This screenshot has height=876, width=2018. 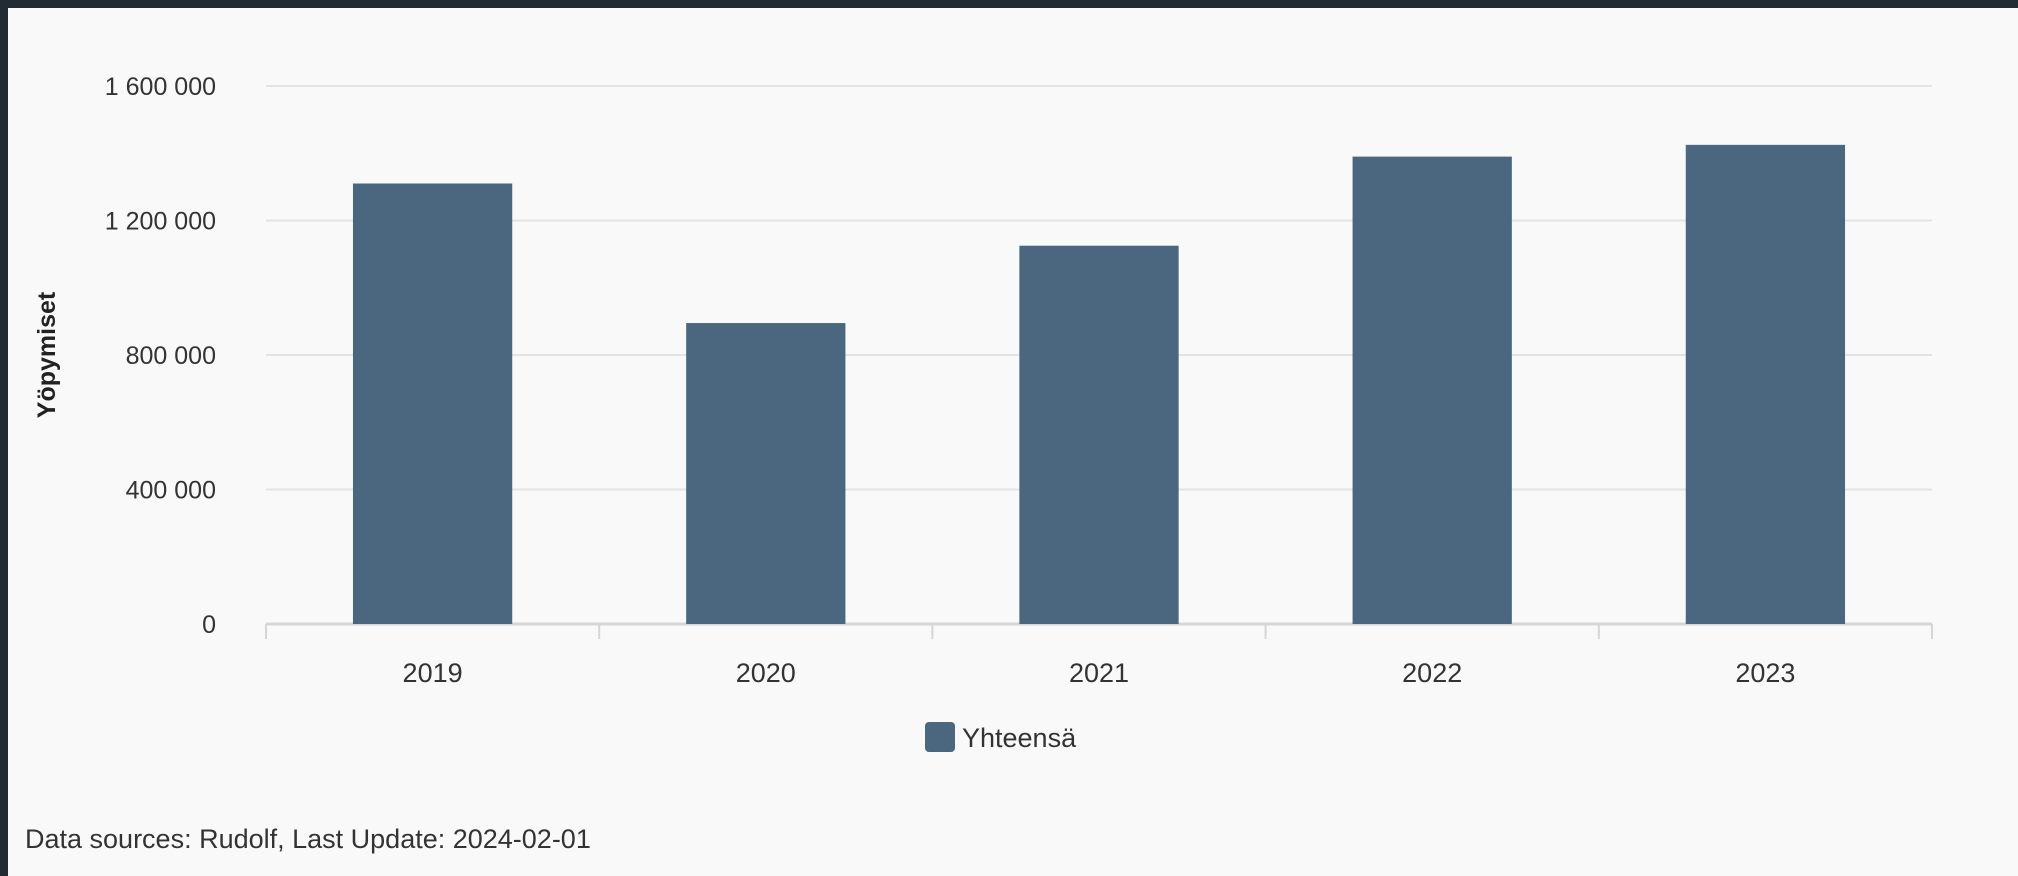 What do you see at coordinates (1432, 390) in the screenshot?
I see `bar-2022` at bounding box center [1432, 390].